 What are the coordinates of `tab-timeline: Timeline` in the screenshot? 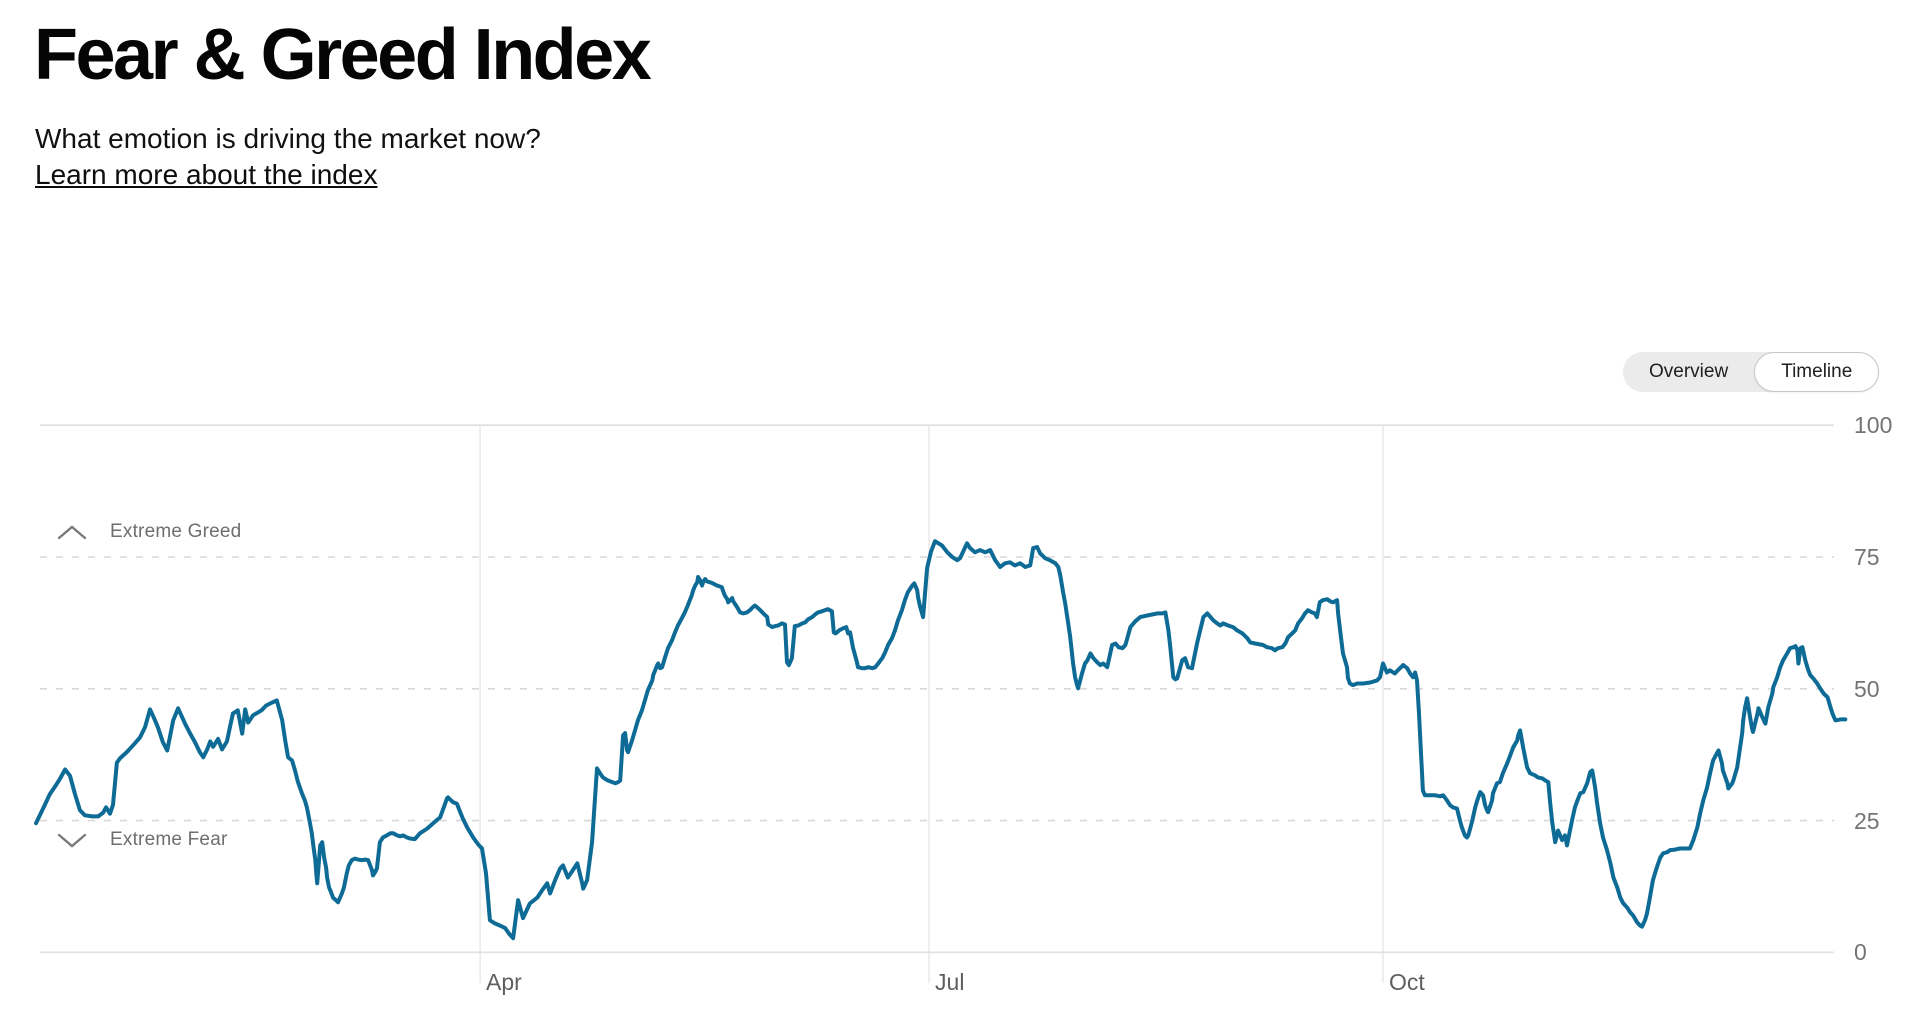 It's located at (1817, 372).